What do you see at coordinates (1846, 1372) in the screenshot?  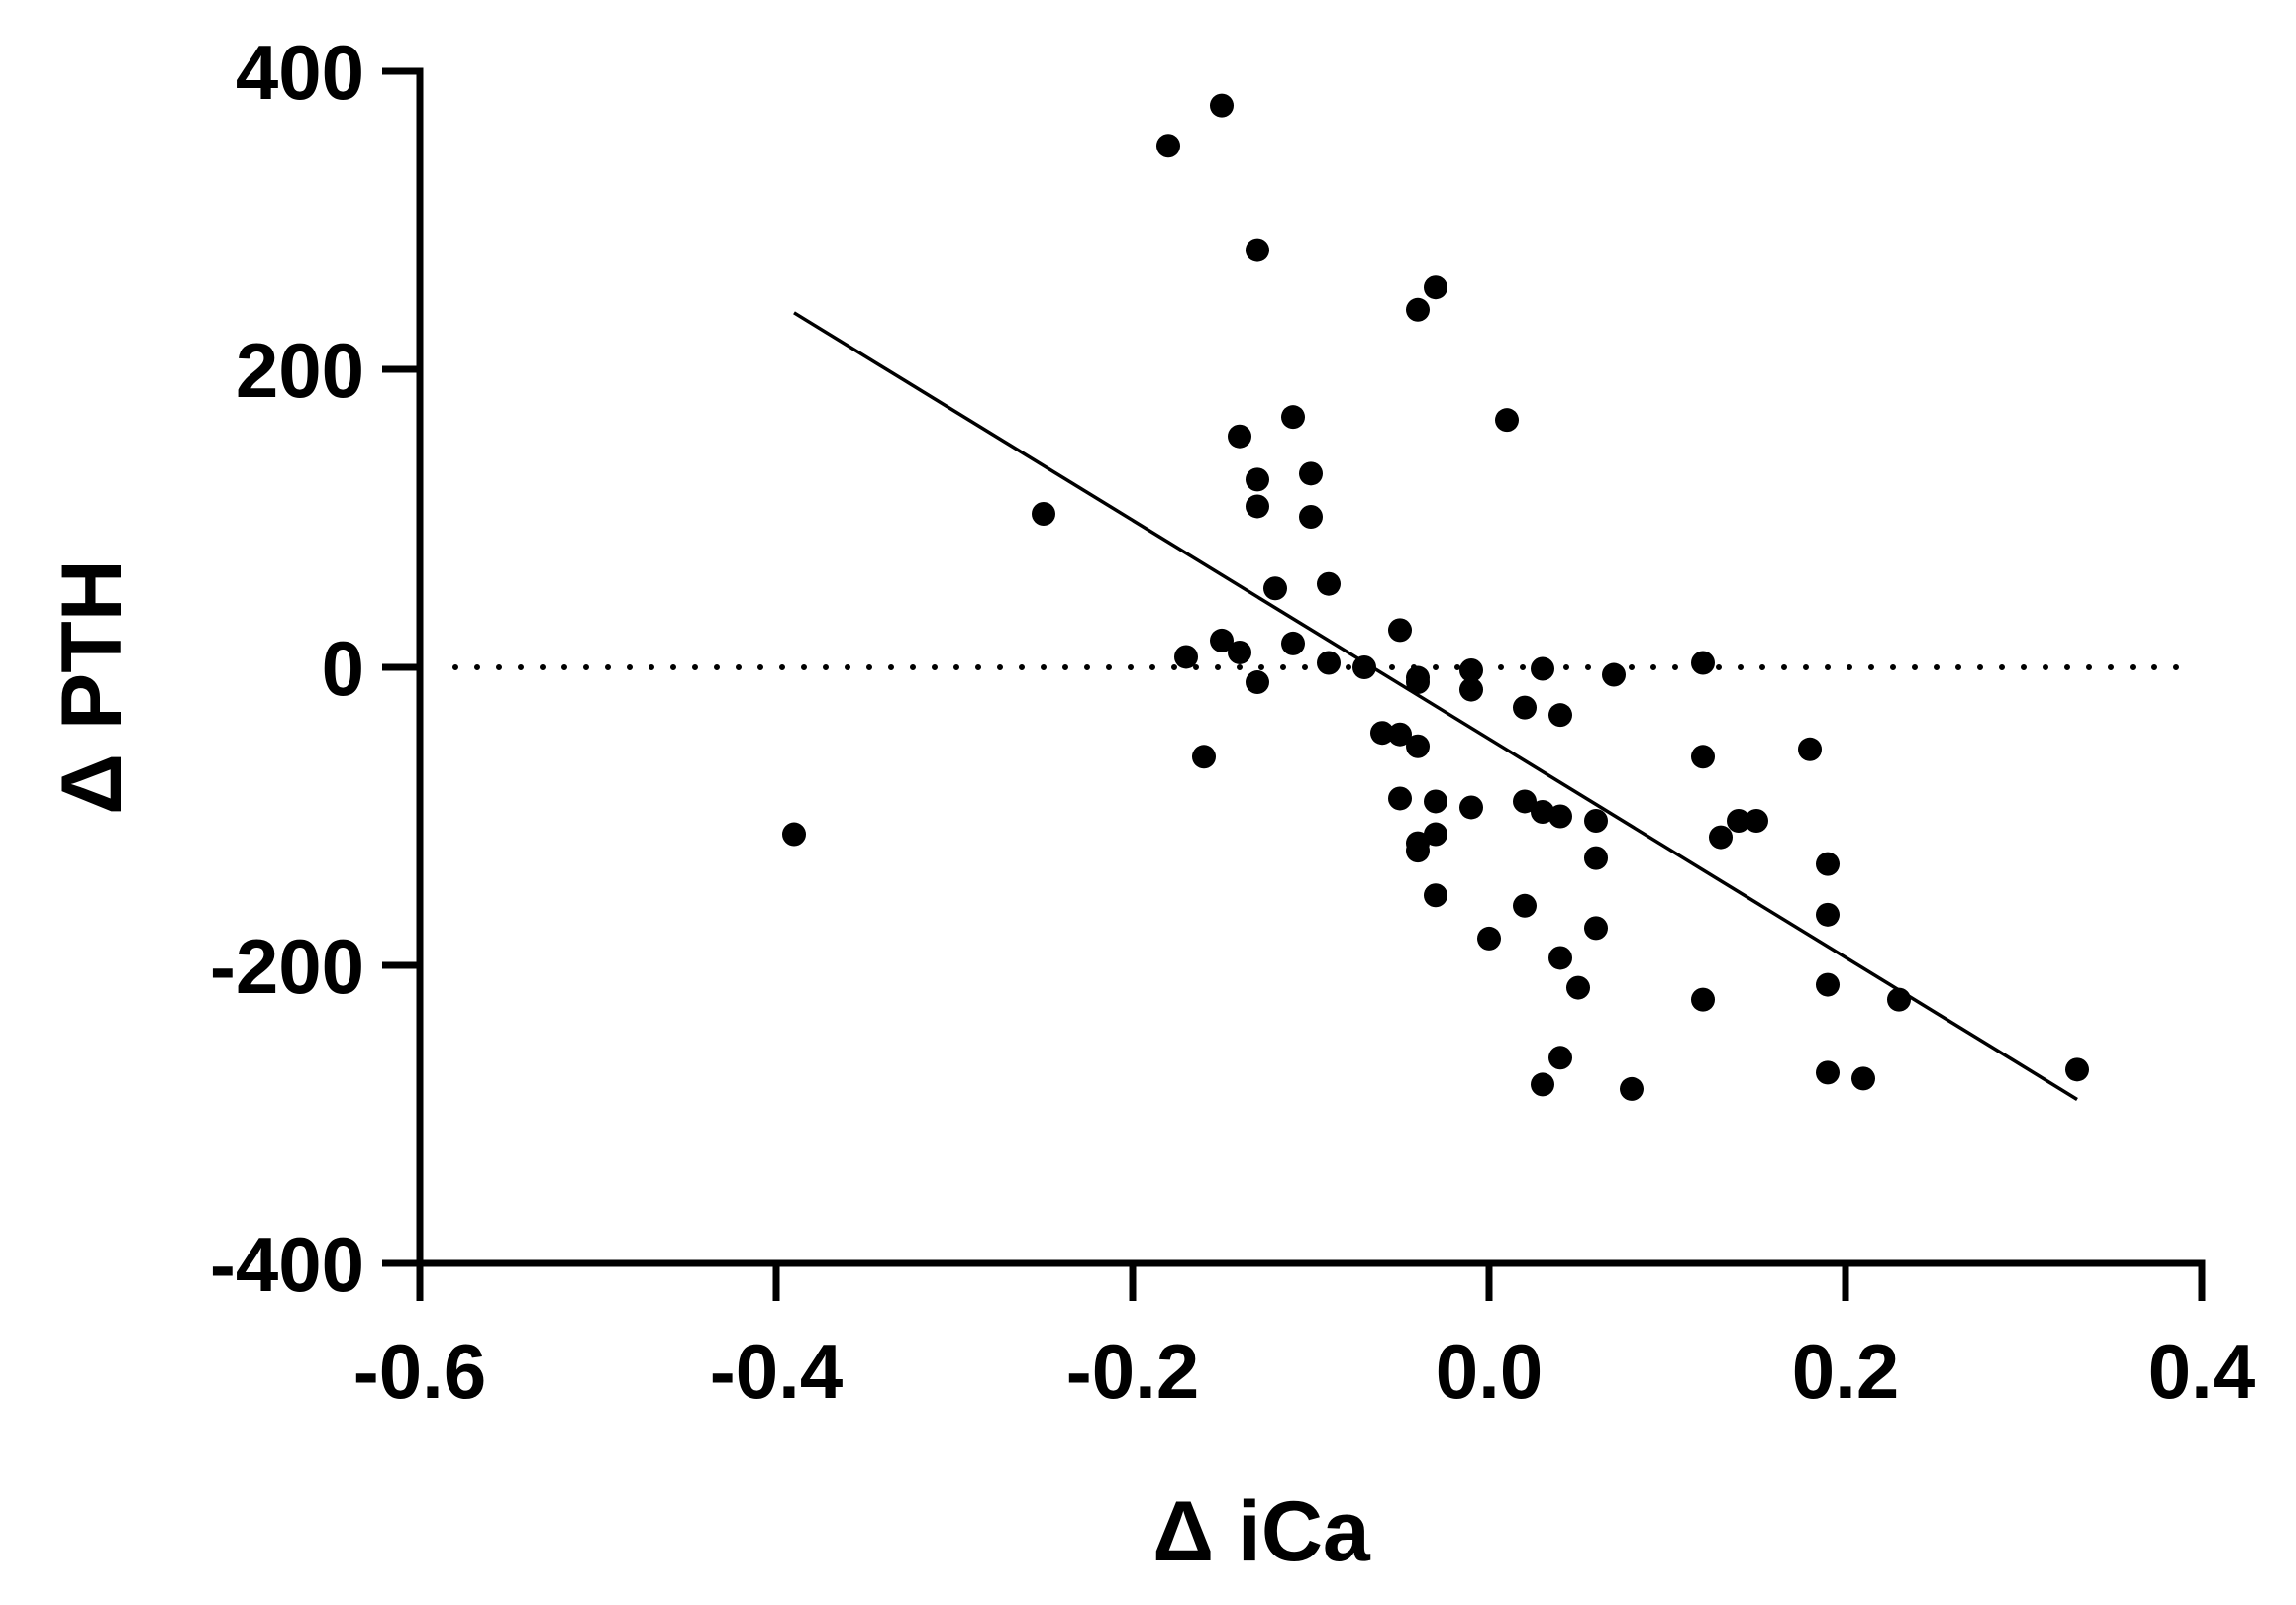 I see `x-tick-label: 0.2` at bounding box center [1846, 1372].